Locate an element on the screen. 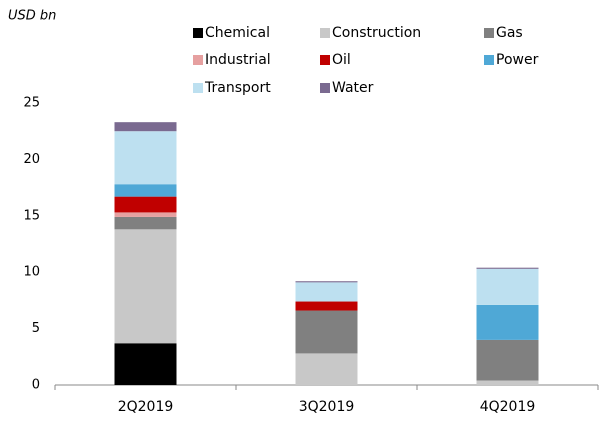 Image resolution: width=604 pixels, height=421 pixels. y-tick-label: 25 is located at coordinates (31, 103).